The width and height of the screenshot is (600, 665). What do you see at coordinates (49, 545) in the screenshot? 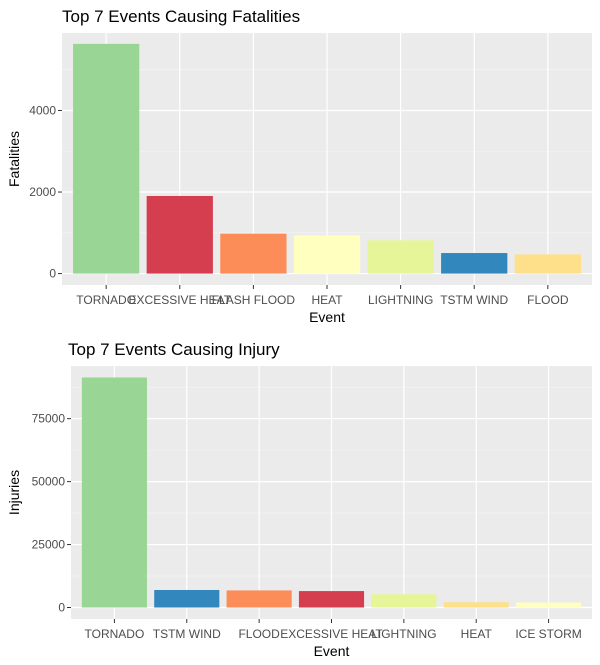
I see `y-tick-label: 25000` at bounding box center [49, 545].